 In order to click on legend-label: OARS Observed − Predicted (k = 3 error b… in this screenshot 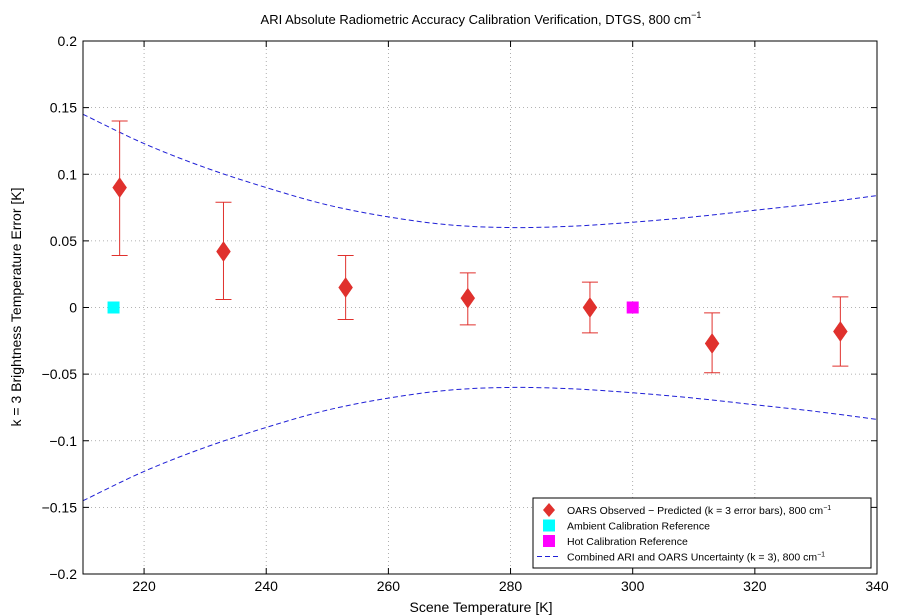, I will do `click(699, 511)`.